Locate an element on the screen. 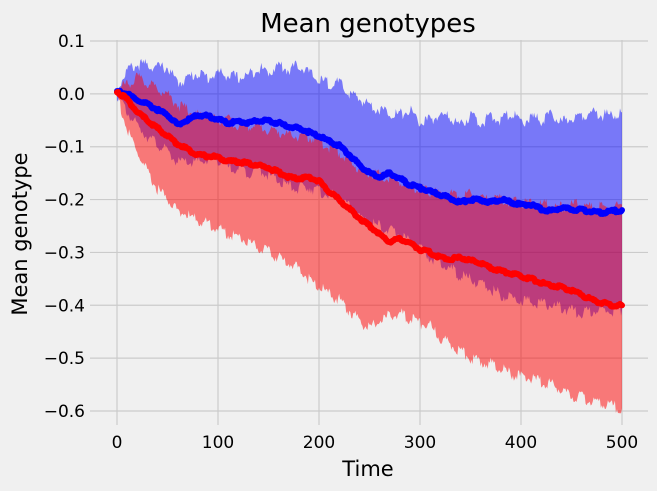 Image resolution: width=657 pixels, height=491 pixels. y-tick-label: −0.1 is located at coordinates (64, 148).